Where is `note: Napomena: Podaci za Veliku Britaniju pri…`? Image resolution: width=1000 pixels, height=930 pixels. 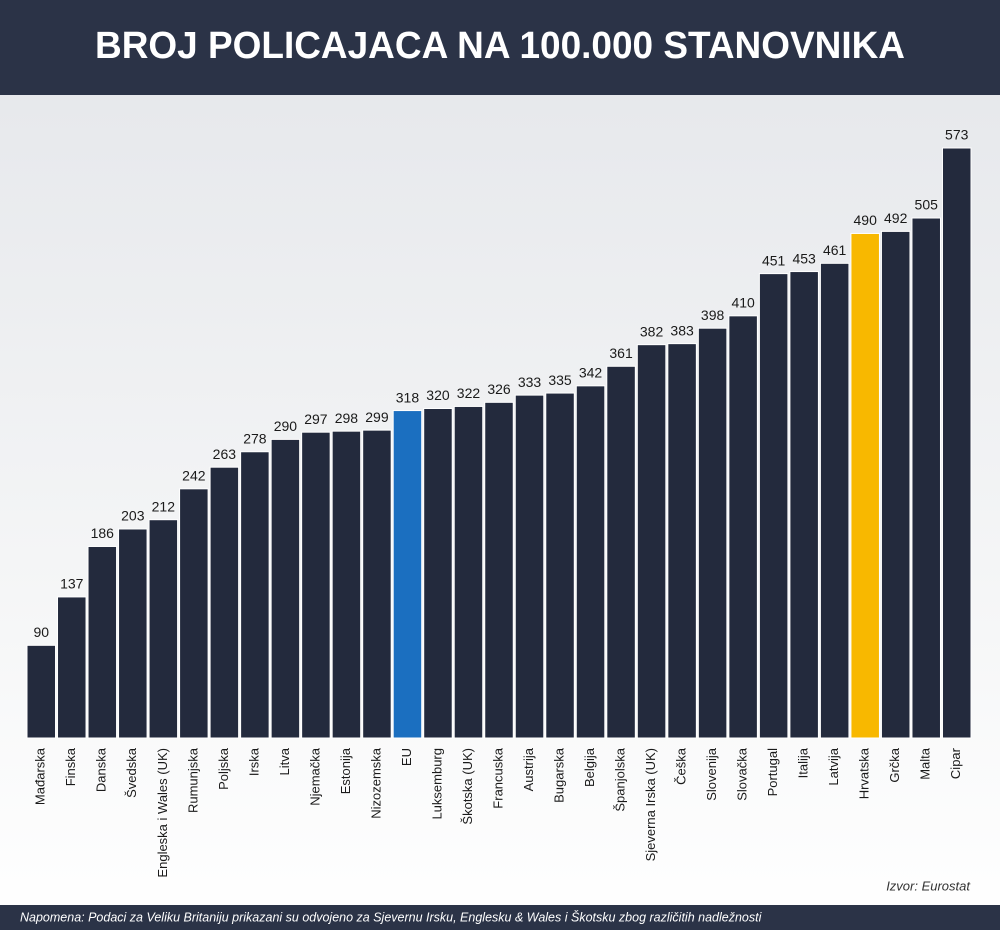 note: Napomena: Podaci za Veliku Britaniju pri… is located at coordinates (391, 916).